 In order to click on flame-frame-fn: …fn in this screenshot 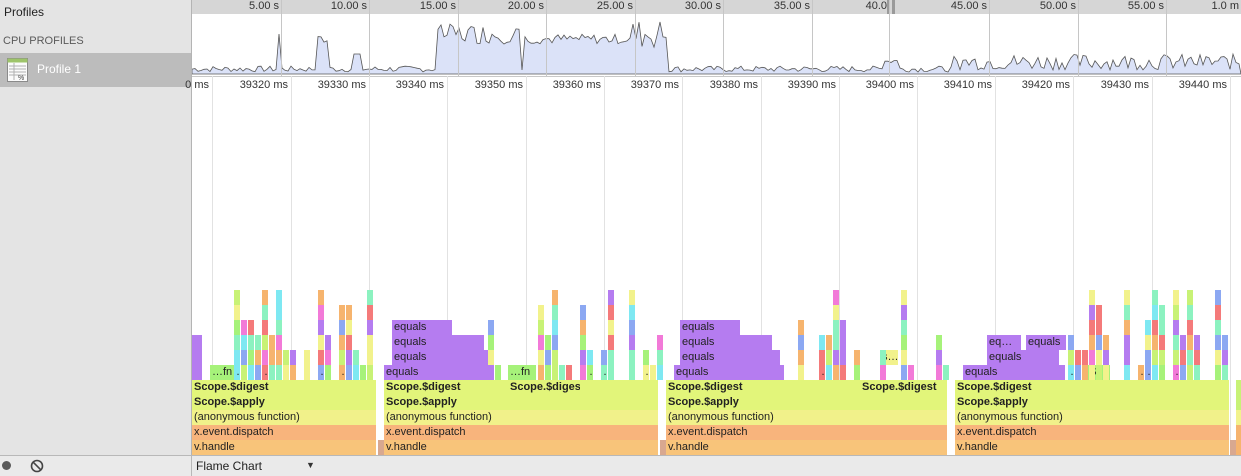, I will do `click(522, 372)`.